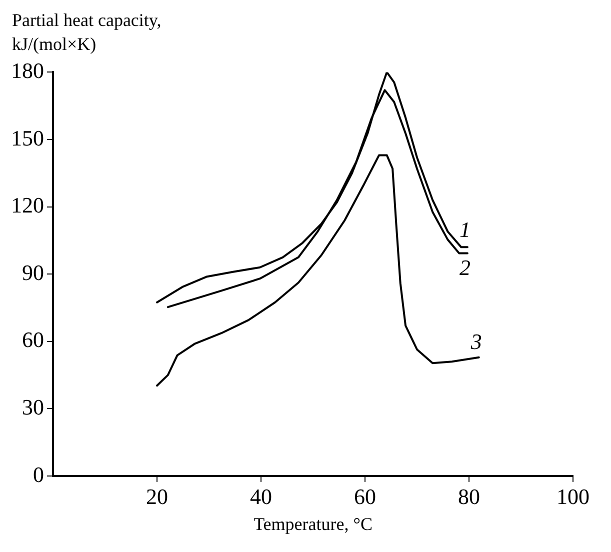  What do you see at coordinates (38, 474) in the screenshot?
I see `y-tick-label: 0` at bounding box center [38, 474].